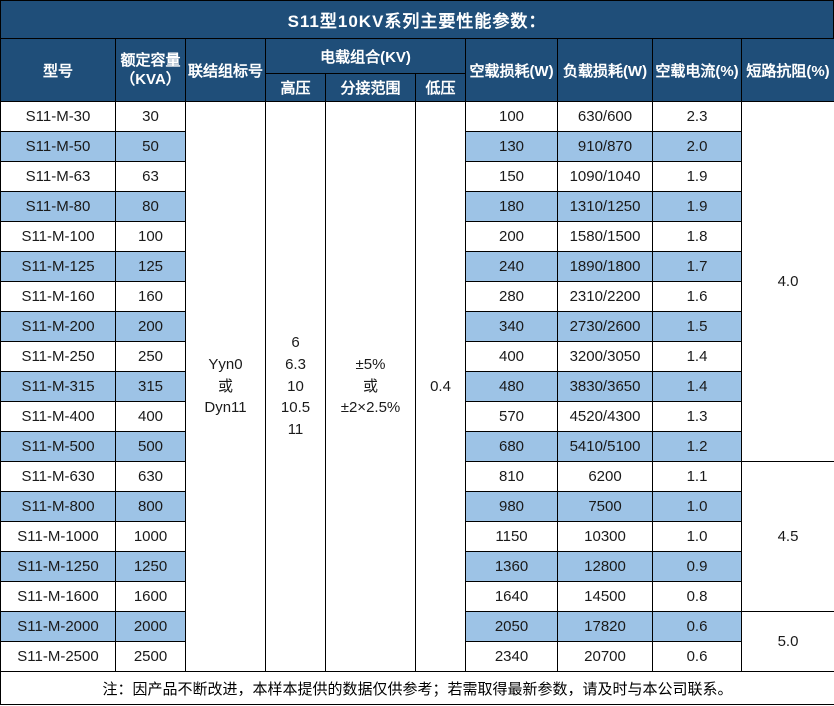 The image size is (834, 706). I want to click on capacity-cell: 1600, so click(150, 596).